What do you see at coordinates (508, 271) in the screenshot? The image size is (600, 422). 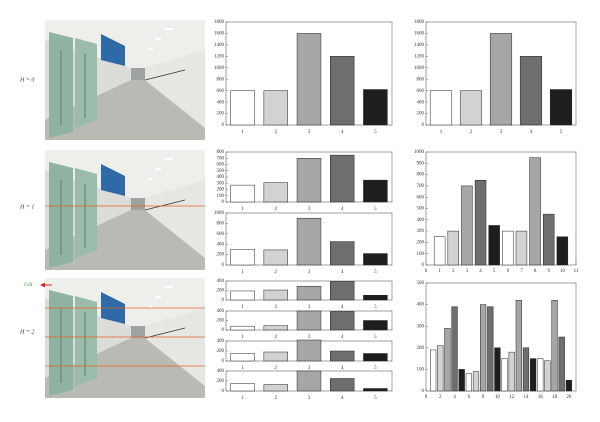 I see `x-tick-label: 6` at bounding box center [508, 271].